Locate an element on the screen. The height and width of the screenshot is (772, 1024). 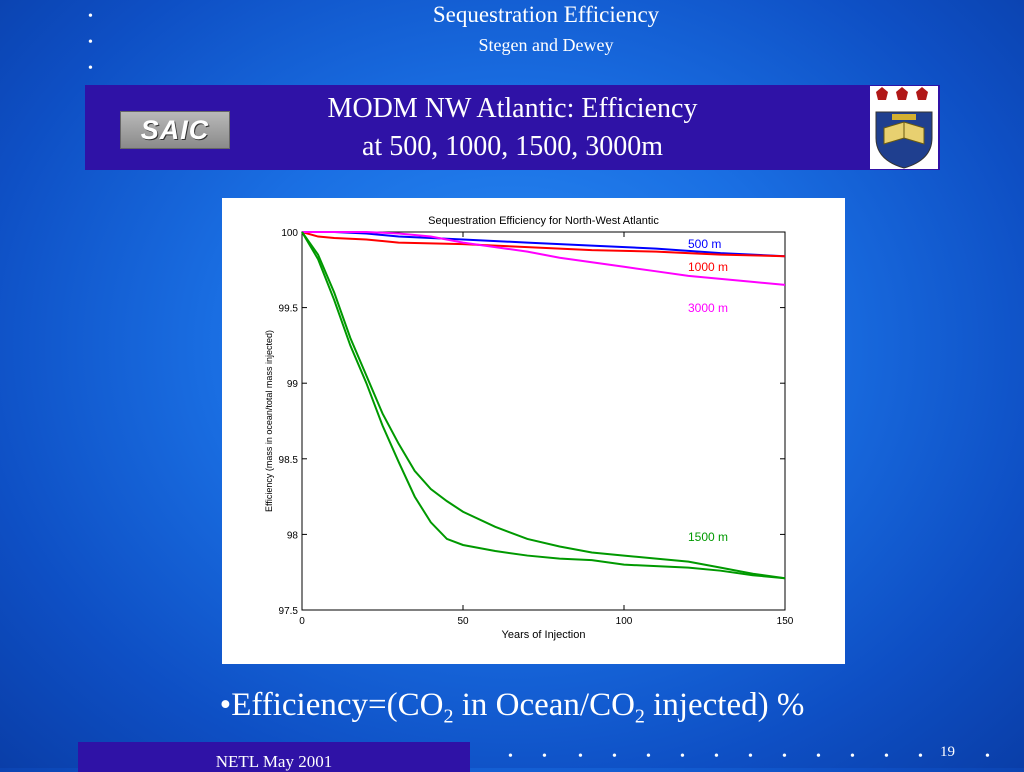
series-label: 1500 m is located at coordinates (708, 537).